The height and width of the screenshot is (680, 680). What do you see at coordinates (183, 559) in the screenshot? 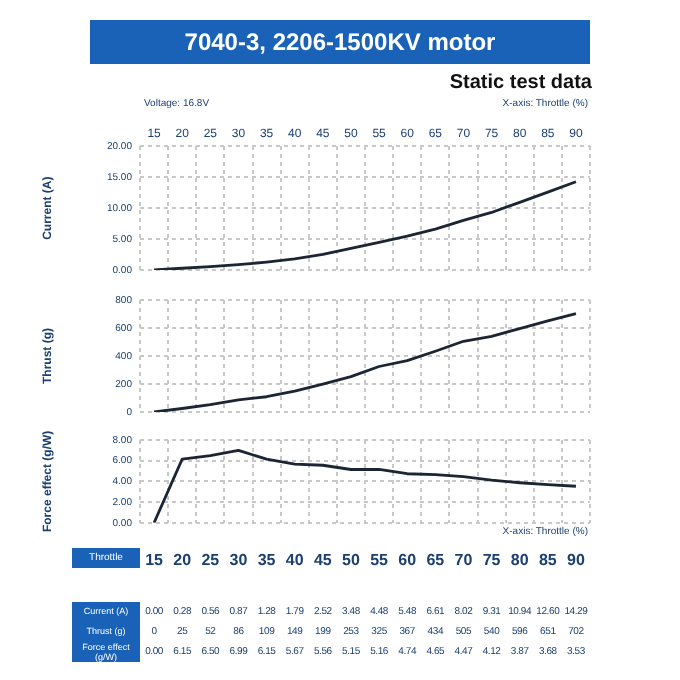
I see `x-tick-label: 20` at bounding box center [183, 559].